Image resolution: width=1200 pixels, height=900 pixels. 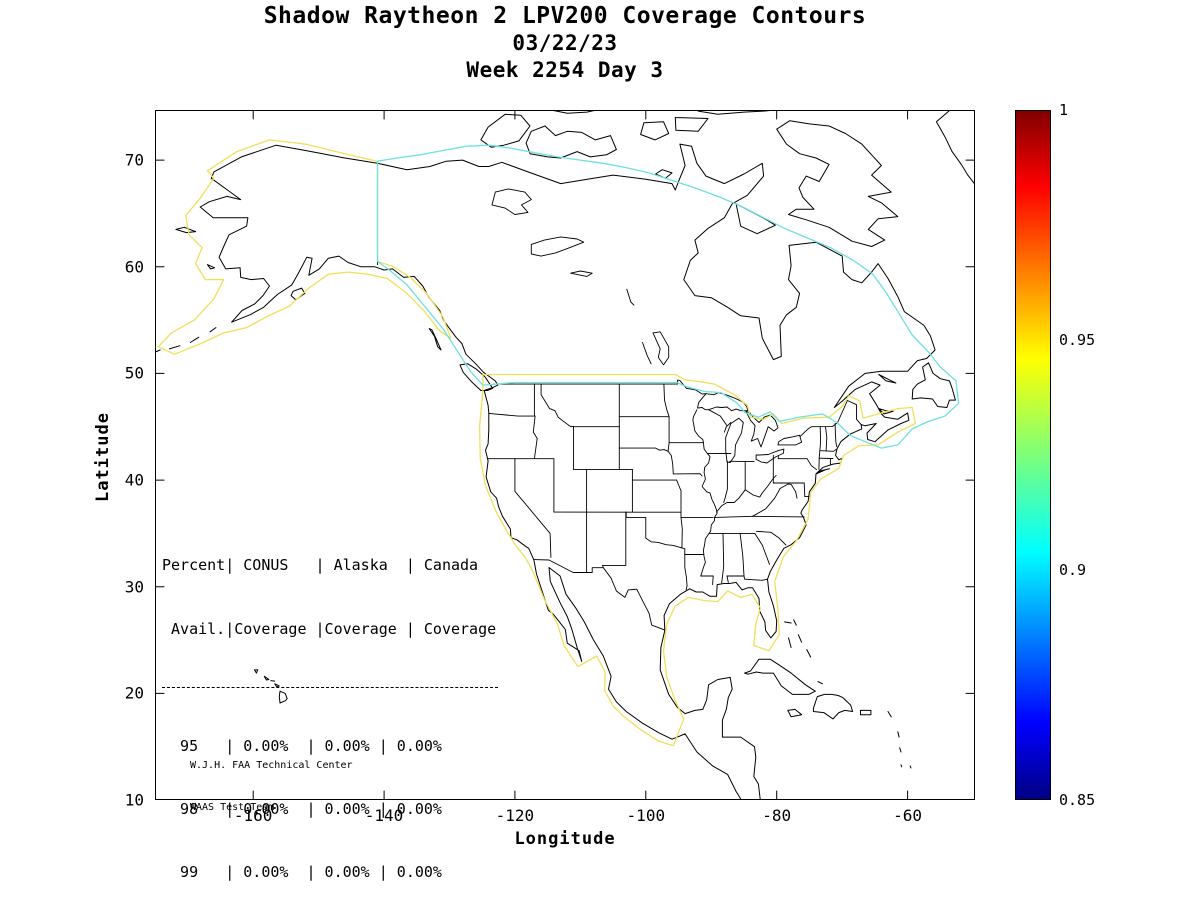 What do you see at coordinates (304, 247) in the screenshot?
I see `contour-095-path` at bounding box center [304, 247].